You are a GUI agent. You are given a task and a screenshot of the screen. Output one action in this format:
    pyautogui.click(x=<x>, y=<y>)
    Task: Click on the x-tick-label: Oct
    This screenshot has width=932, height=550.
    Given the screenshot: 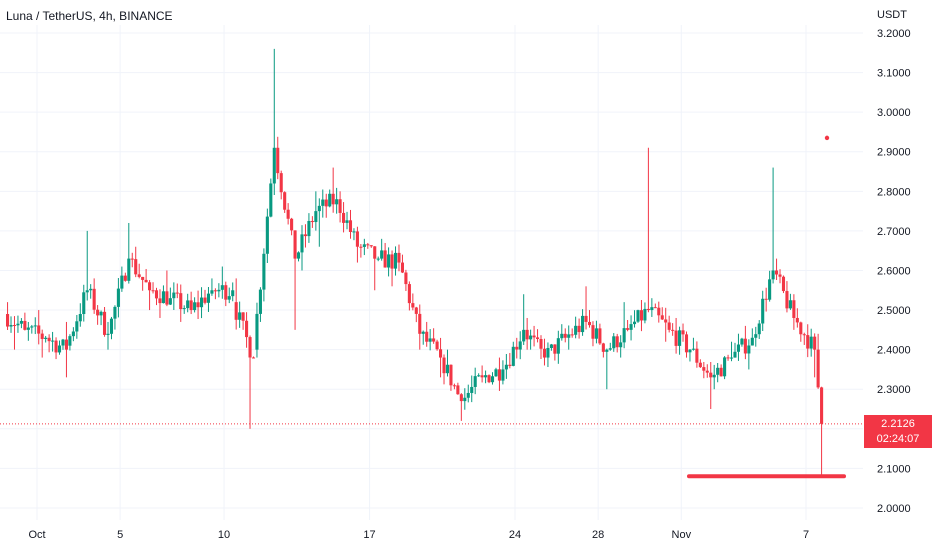 What is the action you would take?
    pyautogui.click(x=36, y=535)
    